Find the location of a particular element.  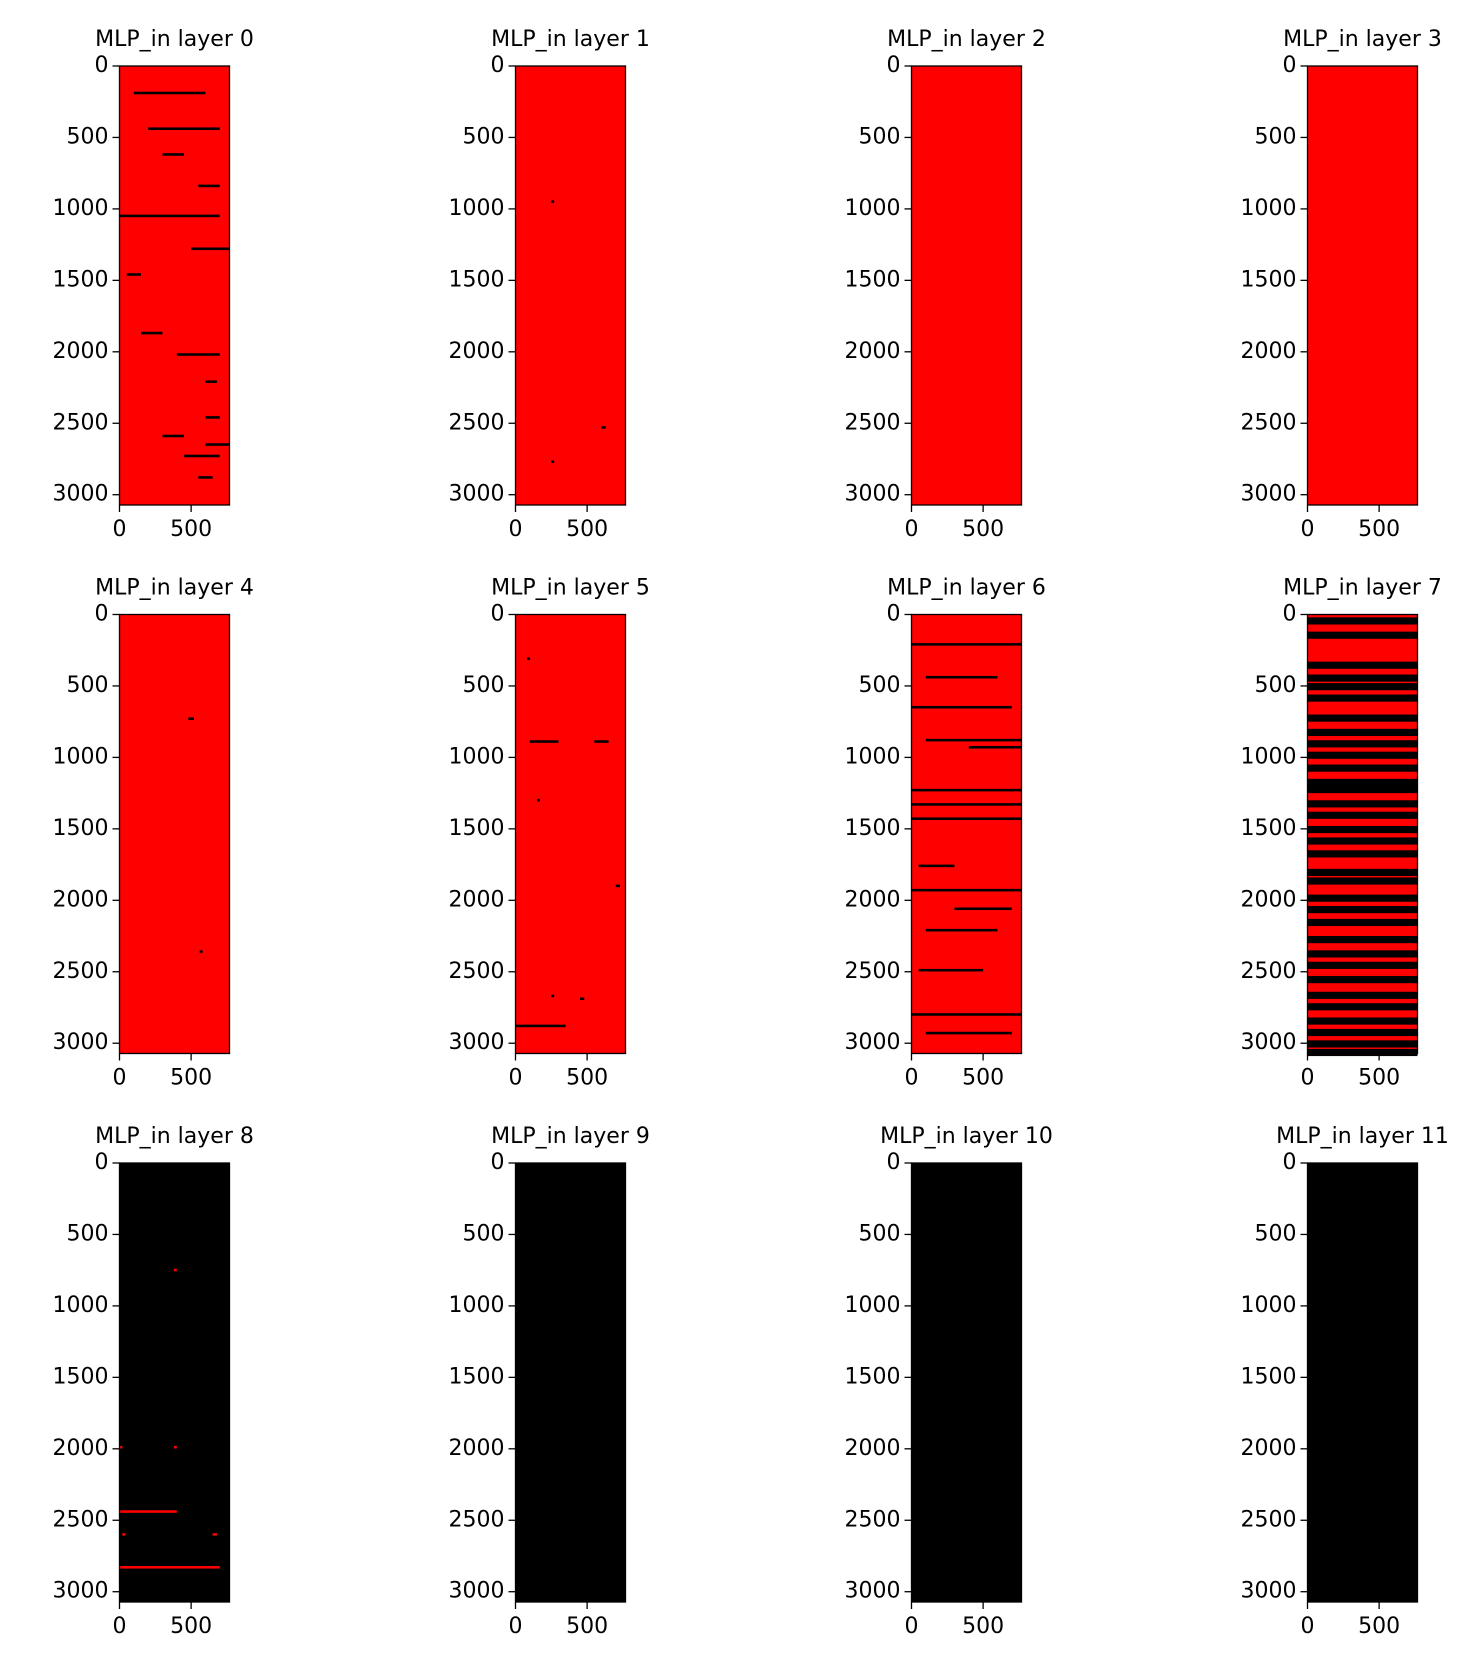

subplot-title: MLP_in layer 9 is located at coordinates (570, 1136).